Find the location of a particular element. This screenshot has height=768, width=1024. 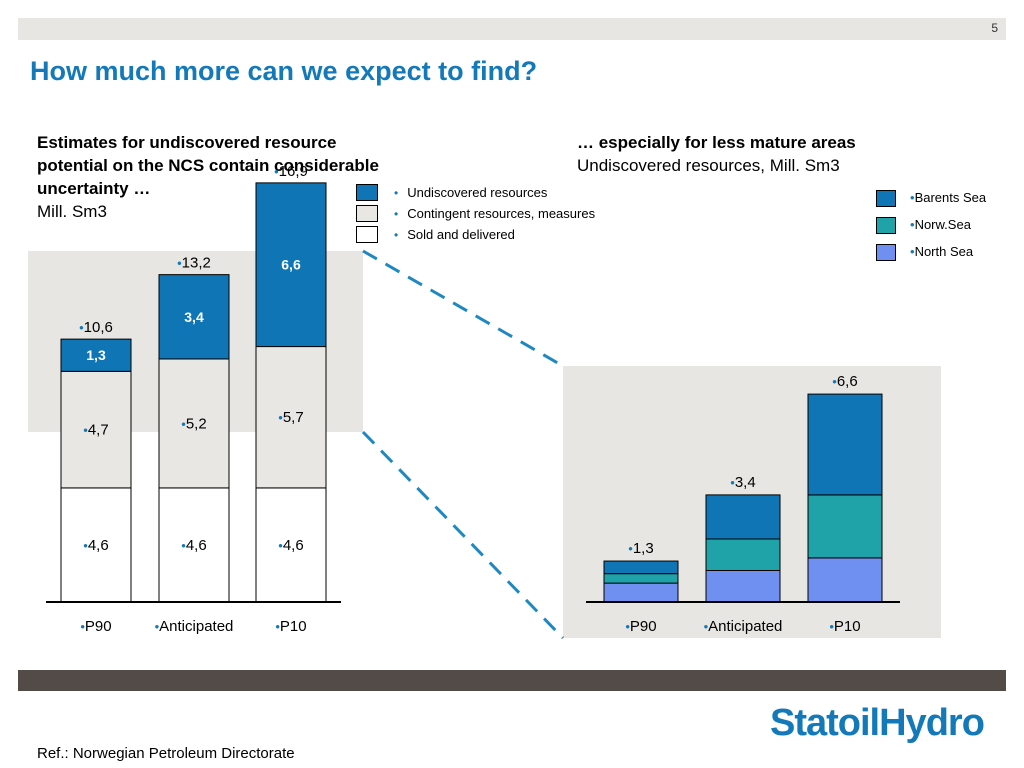

left-bar-undiscovered-p90 is located at coordinates (96, 355).